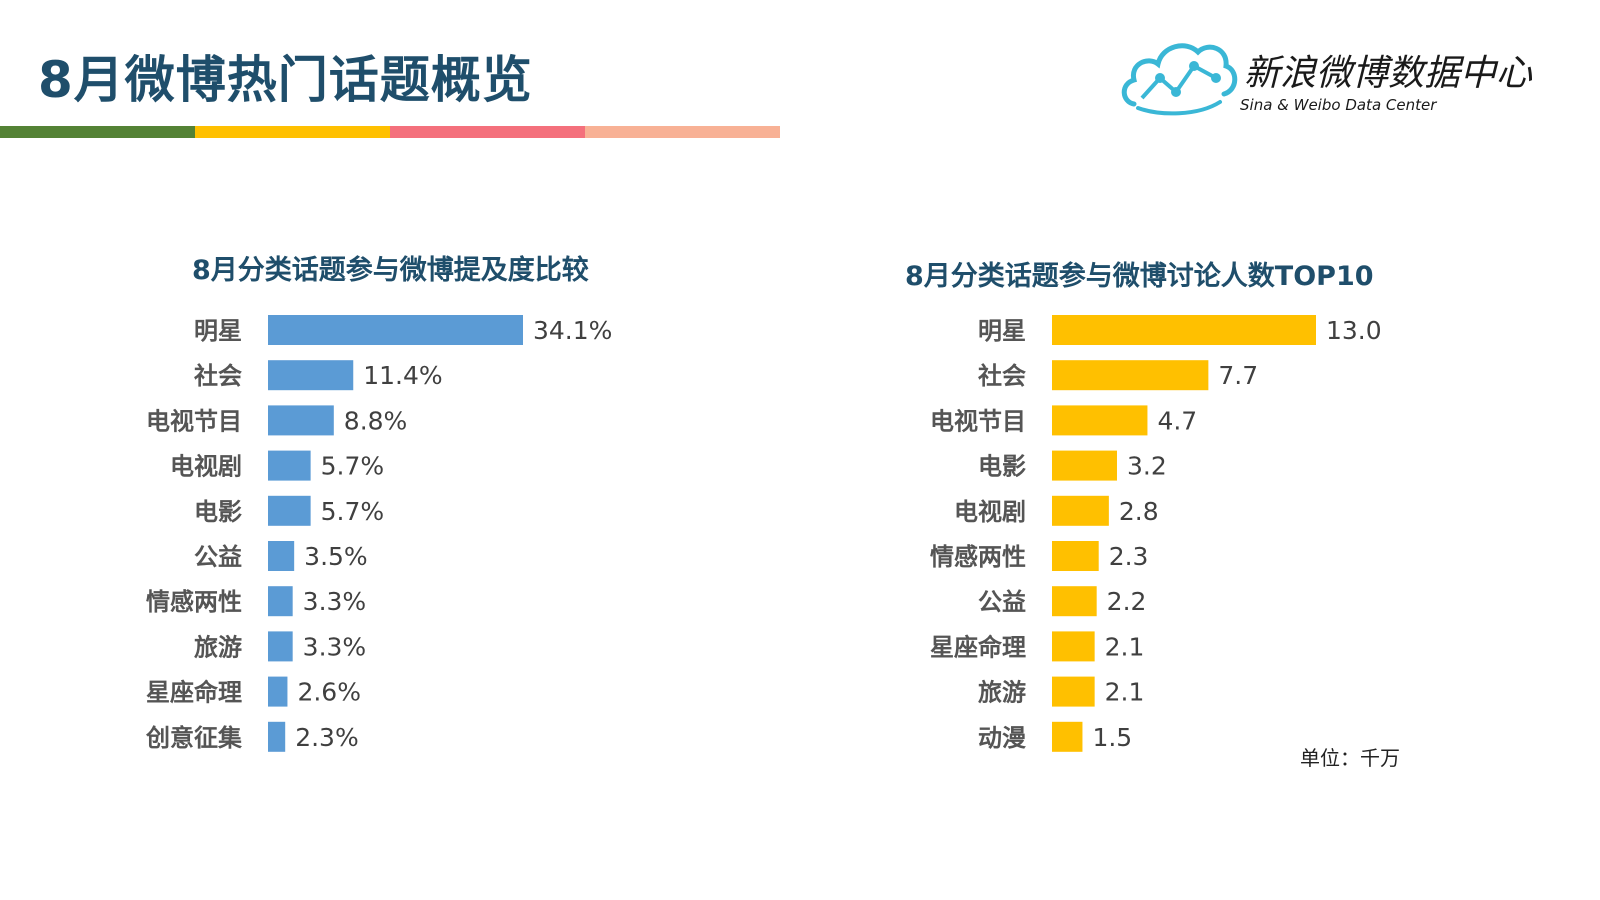  I want to click on participants-category-label: 电影, so click(1002, 467).